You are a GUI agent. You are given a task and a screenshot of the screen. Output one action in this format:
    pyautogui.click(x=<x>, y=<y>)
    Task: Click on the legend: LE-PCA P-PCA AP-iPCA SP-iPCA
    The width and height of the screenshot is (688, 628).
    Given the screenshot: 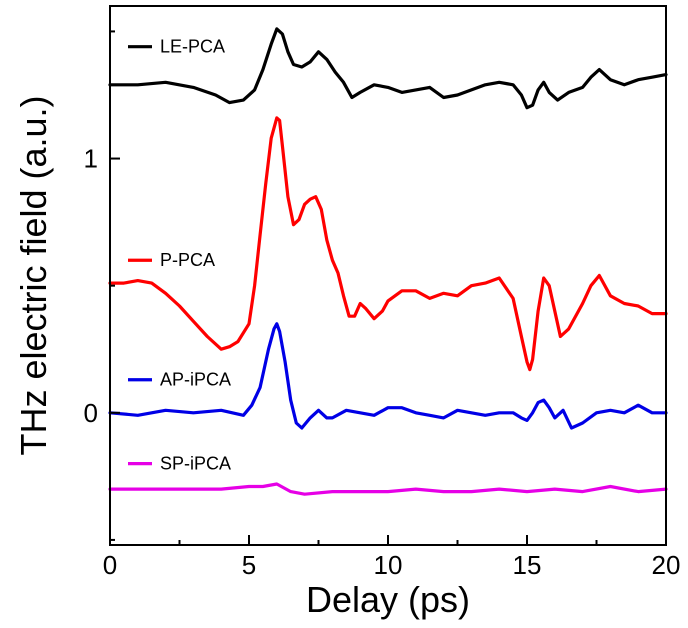 What is the action you would take?
    pyautogui.click(x=179, y=255)
    